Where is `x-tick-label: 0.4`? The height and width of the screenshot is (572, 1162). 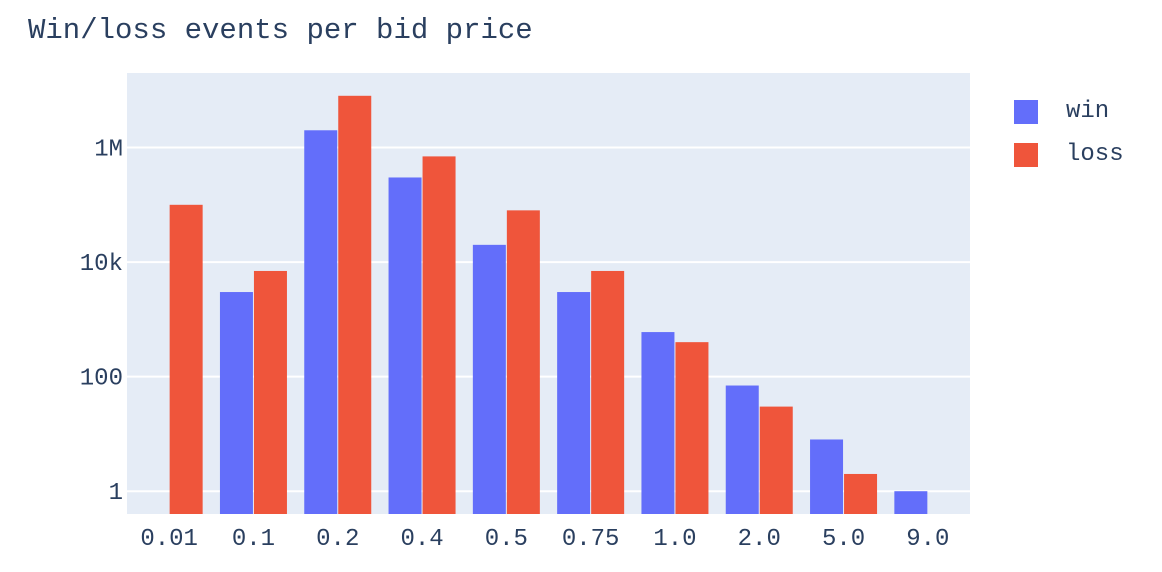
x-tick-label: 0.4 is located at coordinates (421, 539).